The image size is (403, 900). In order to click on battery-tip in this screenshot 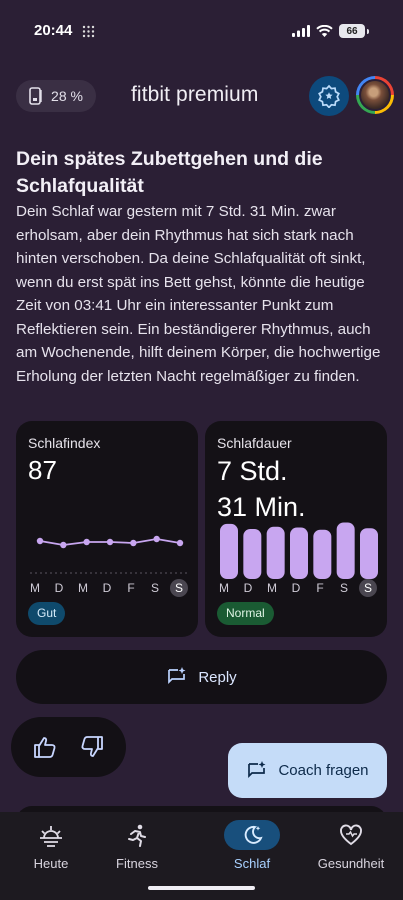, I will do `click(368, 31)`.